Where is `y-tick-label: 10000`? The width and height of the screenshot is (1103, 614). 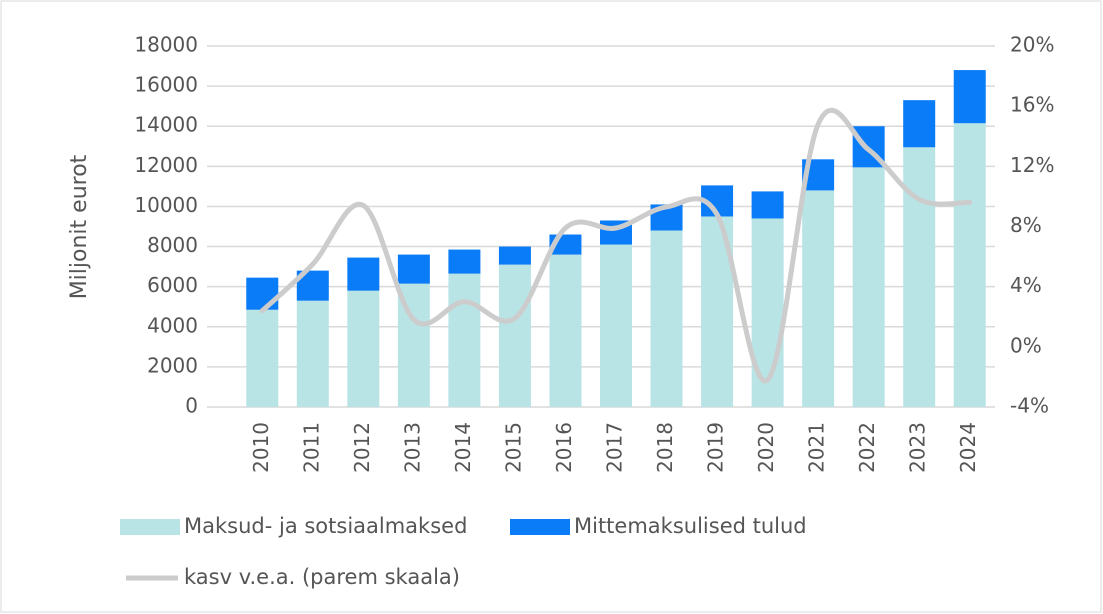
y-tick-label: 10000 is located at coordinates (166, 205).